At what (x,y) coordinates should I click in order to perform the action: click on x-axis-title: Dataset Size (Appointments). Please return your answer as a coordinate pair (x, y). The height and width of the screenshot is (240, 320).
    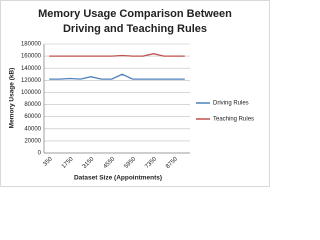
    Looking at the image, I should click on (118, 178).